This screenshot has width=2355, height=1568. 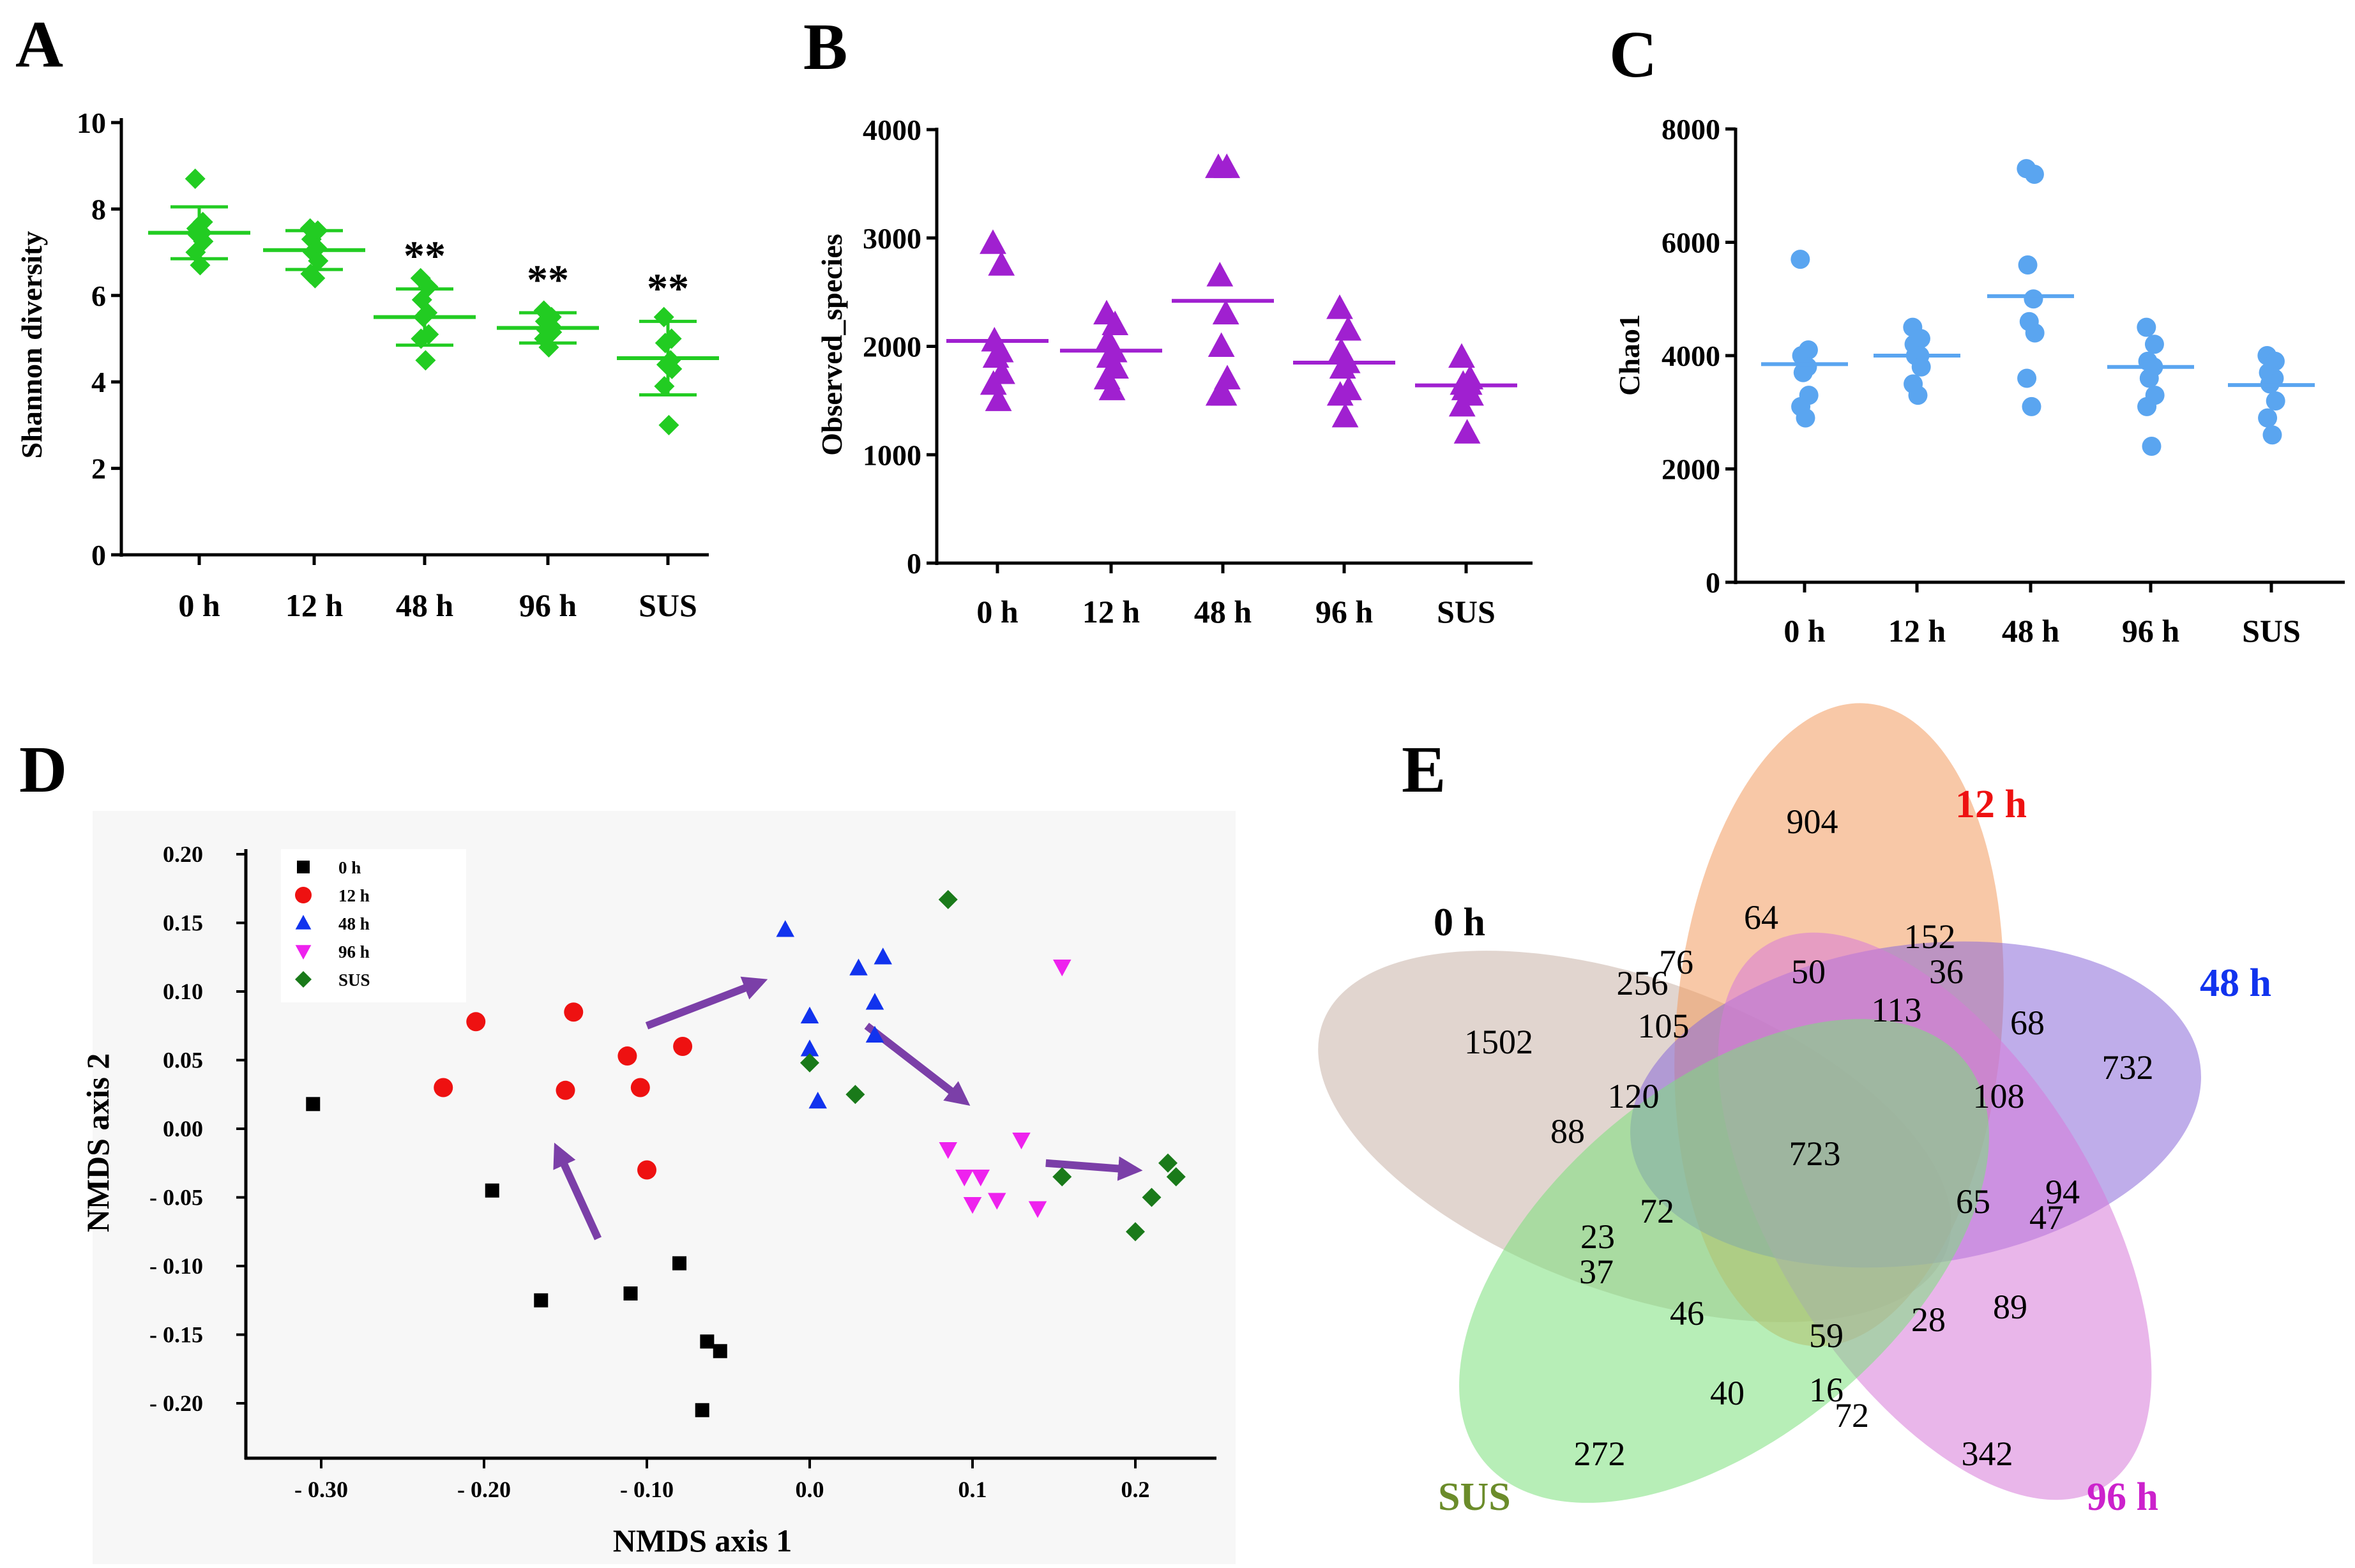 I want to click on venn-region-count: 256, so click(x=1643, y=983).